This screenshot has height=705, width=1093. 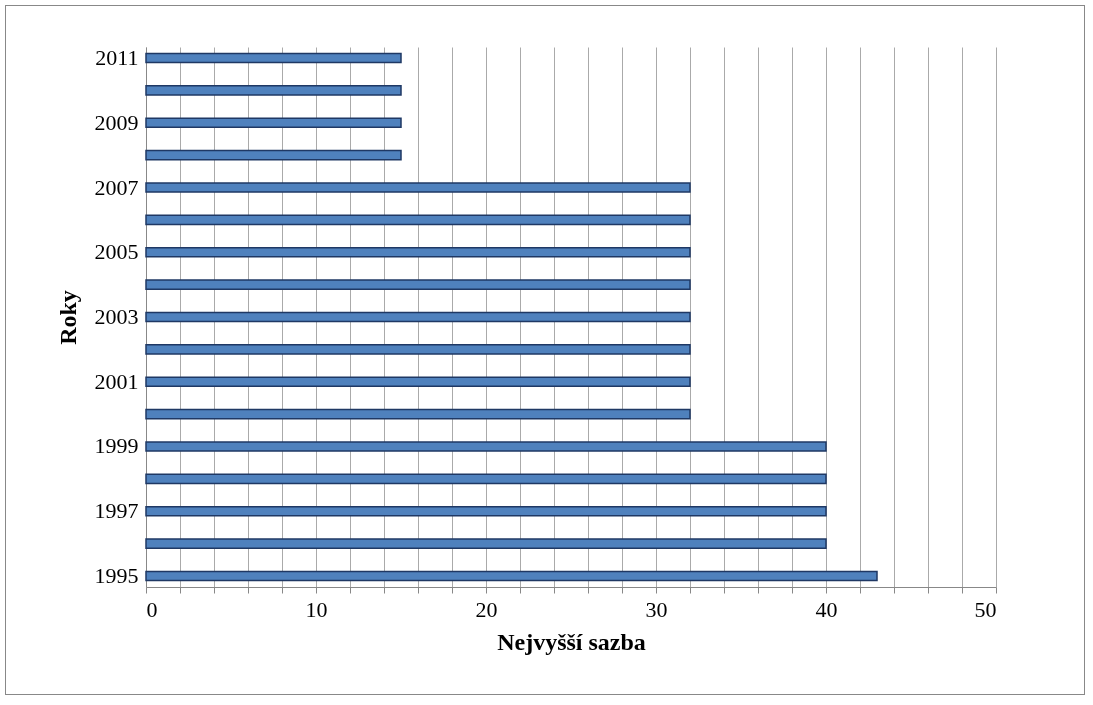 What do you see at coordinates (316, 609) in the screenshot?
I see `x-tick-label: 10` at bounding box center [316, 609].